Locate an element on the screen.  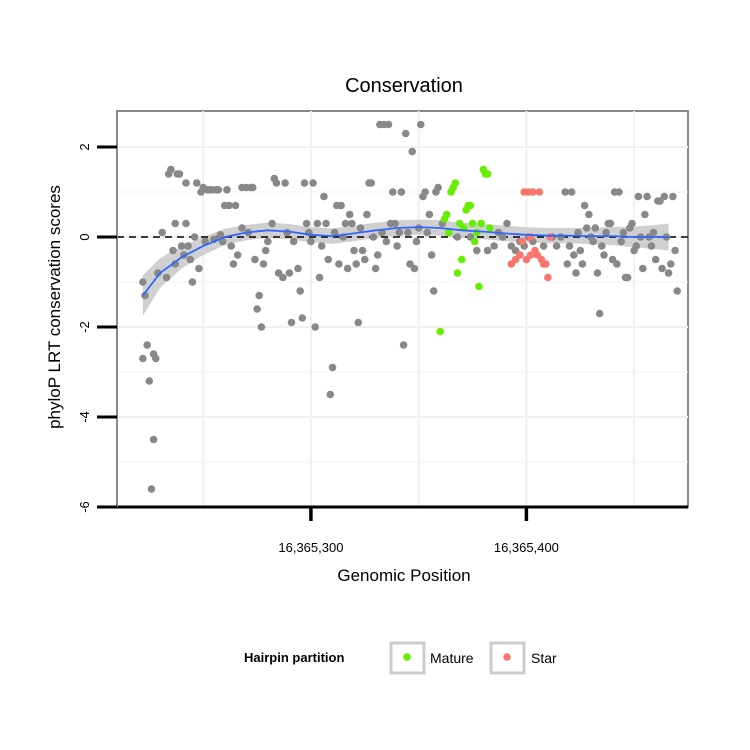
x-tick-label: 16,365,400 is located at coordinates (526, 547).